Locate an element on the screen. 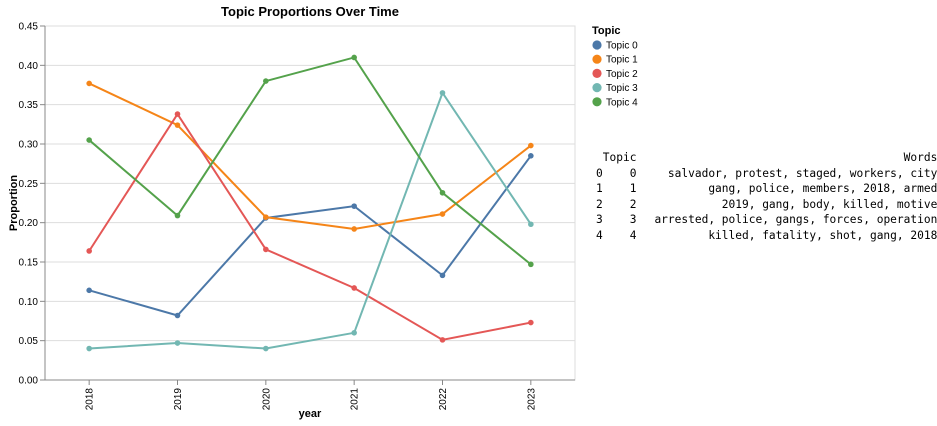  row-words: 2019, gang, body, killed, motive is located at coordinates (829, 204).